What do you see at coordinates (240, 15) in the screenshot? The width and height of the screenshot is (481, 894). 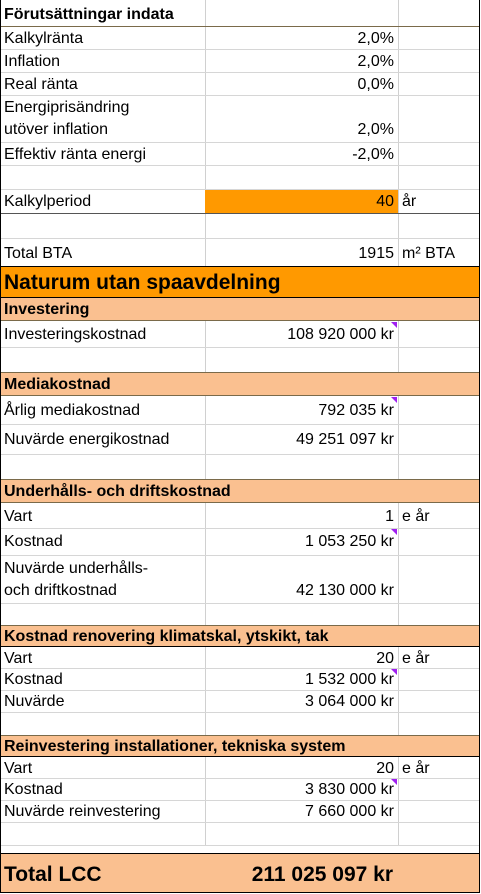 I see `inputs-header-row: Förutsättningar indata` at bounding box center [240, 15].